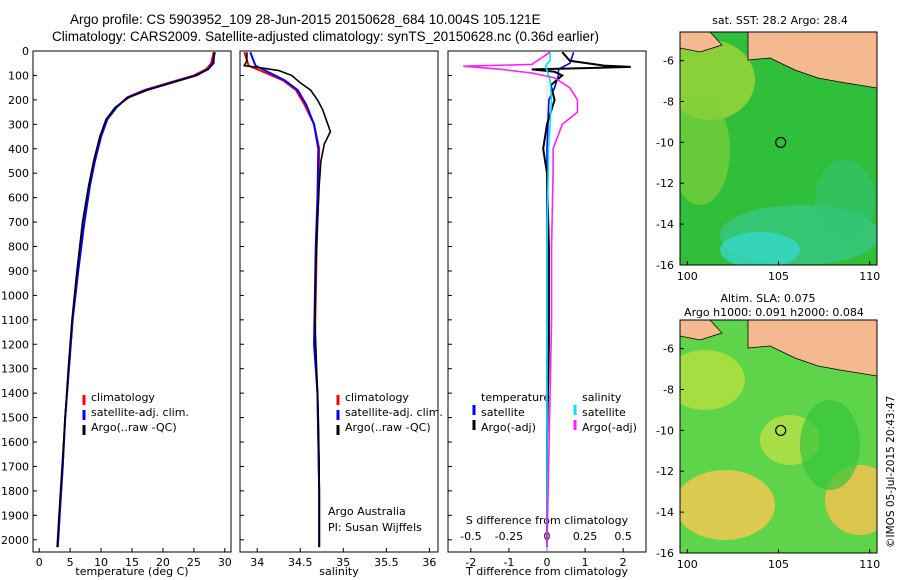  What do you see at coordinates (15, 442) in the screenshot?
I see `depth-tick-label: 1600` at bounding box center [15, 442].